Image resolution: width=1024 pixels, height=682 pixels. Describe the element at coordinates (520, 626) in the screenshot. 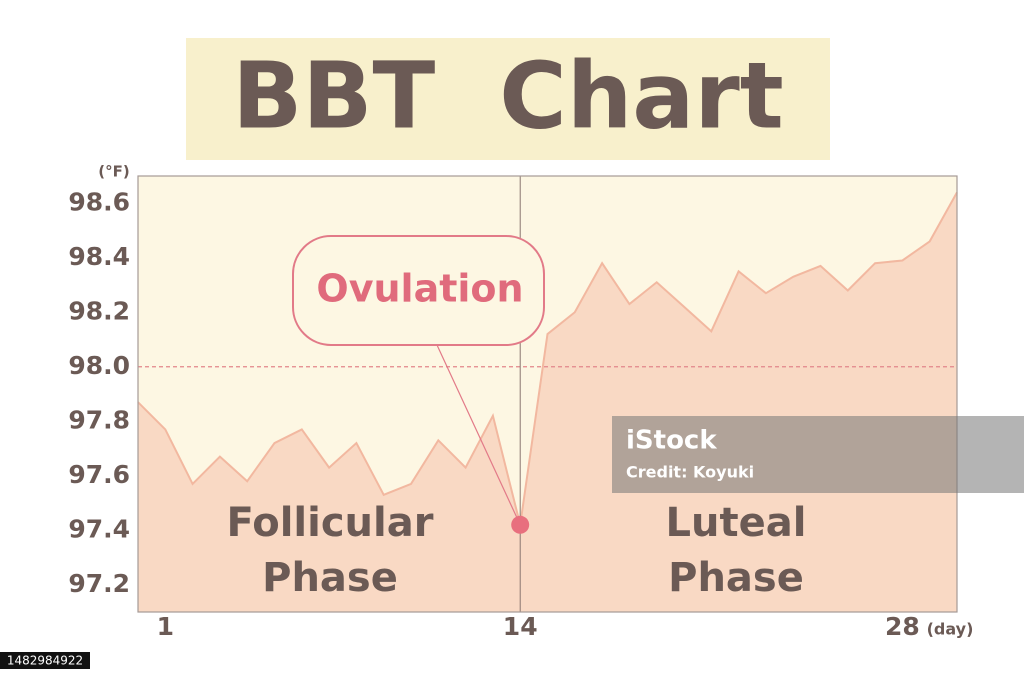

I see `x-tick-label: 14` at that location.